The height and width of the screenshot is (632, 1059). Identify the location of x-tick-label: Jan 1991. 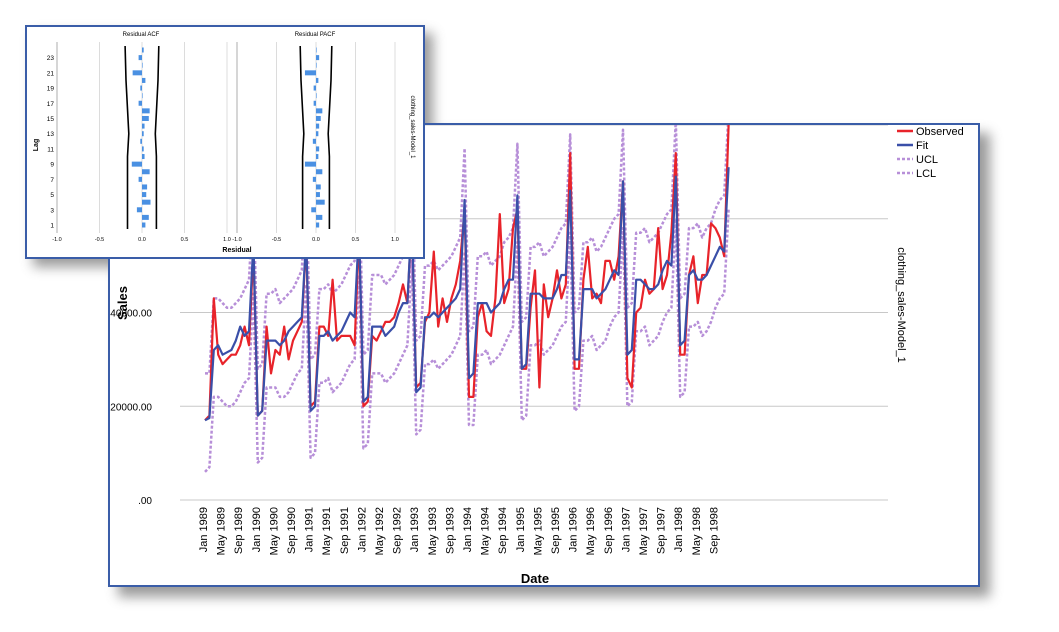
(310, 529).